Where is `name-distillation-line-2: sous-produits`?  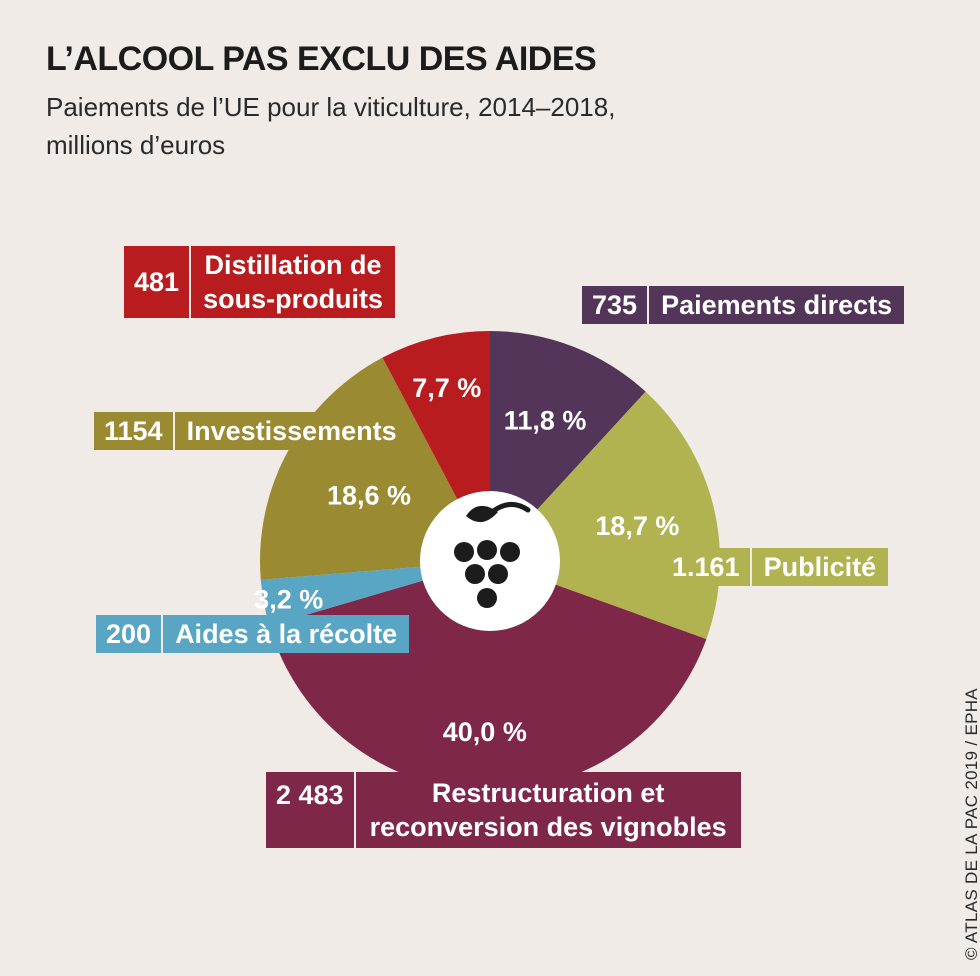 name-distillation-line-2: sous-produits is located at coordinates (293, 299).